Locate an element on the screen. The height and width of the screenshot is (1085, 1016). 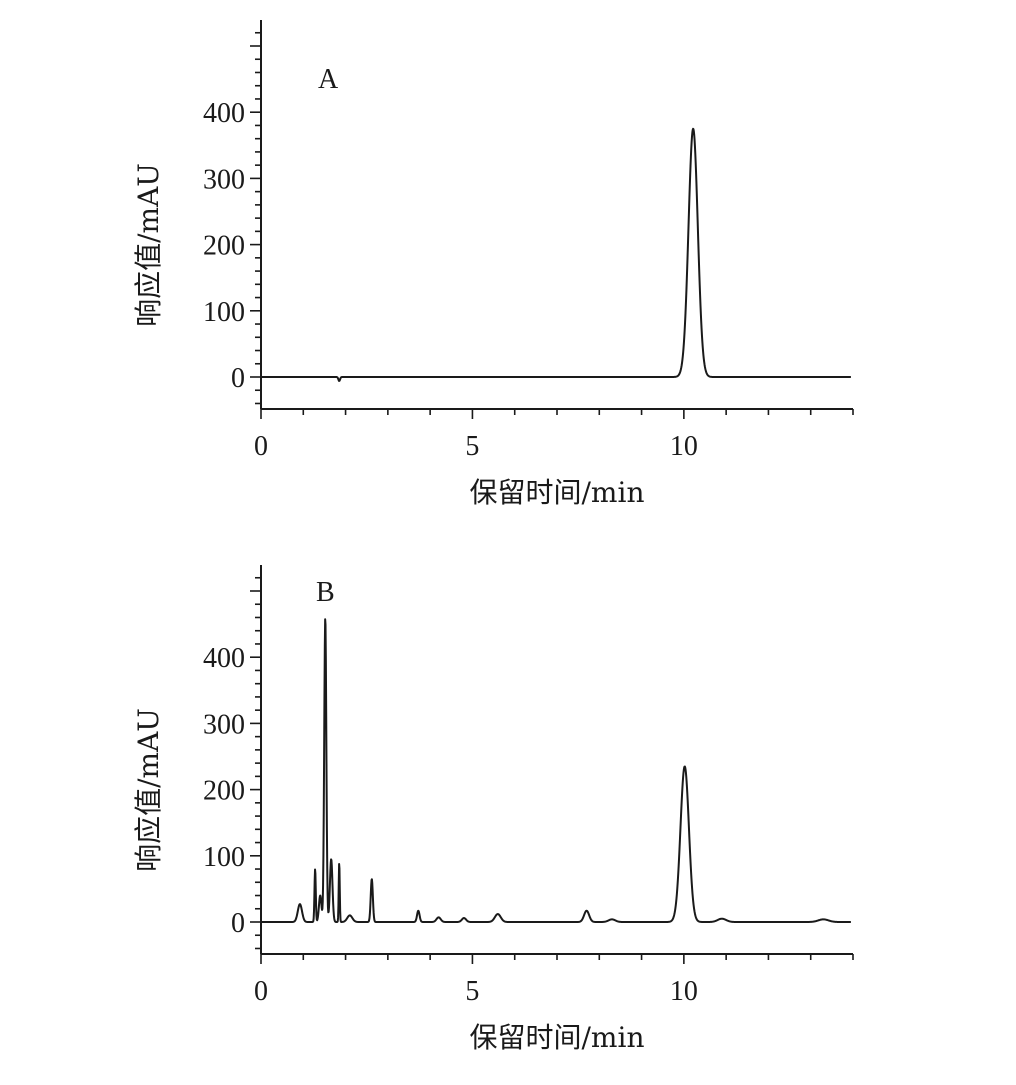
chromatogram-trace is located at coordinates (556, 255).